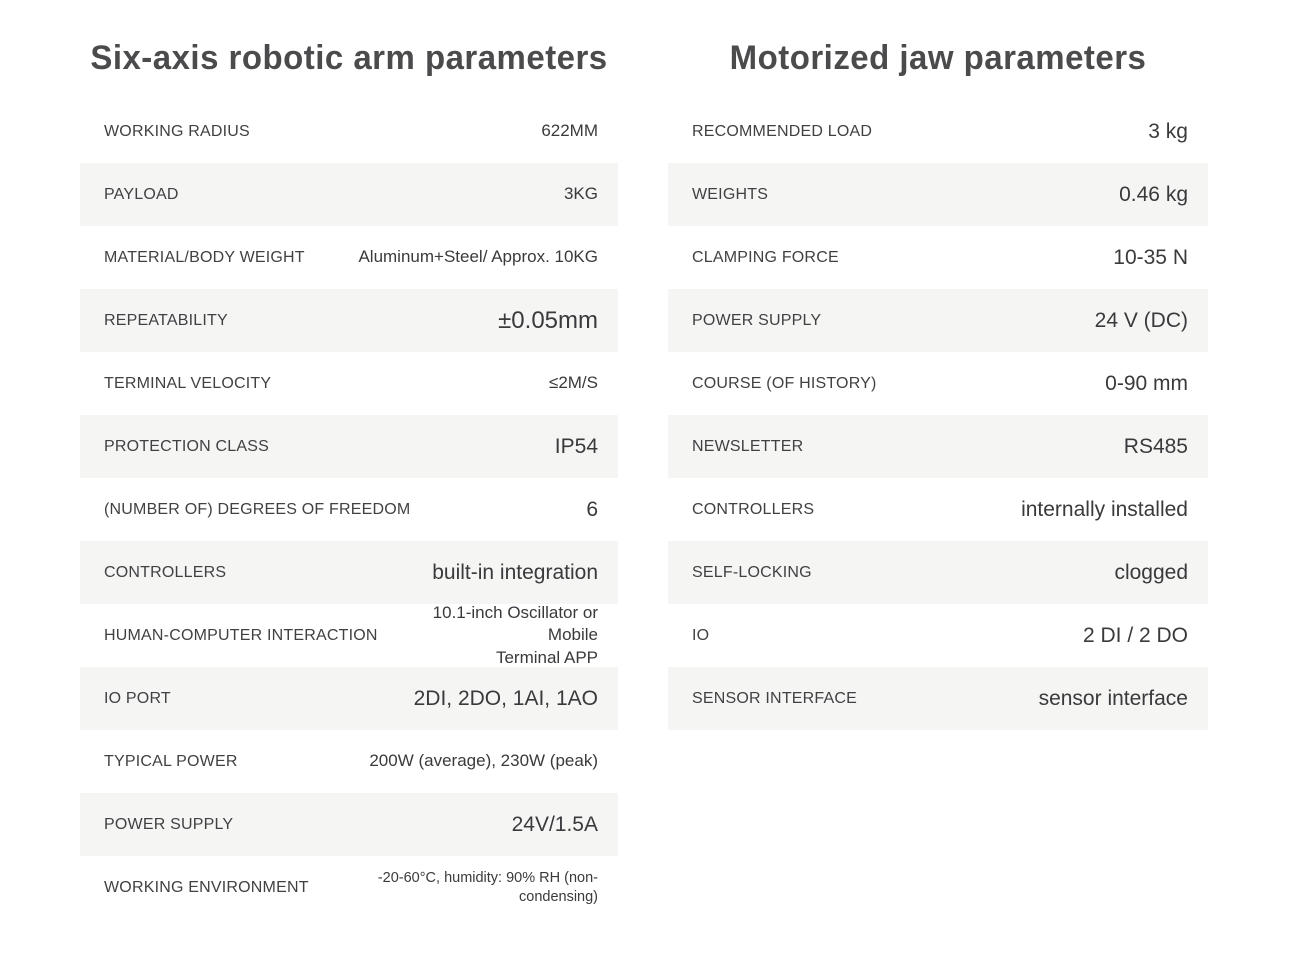 This screenshot has height=961, width=1293. I want to click on spec-row: NEWSLETTER RS485, so click(938, 446).